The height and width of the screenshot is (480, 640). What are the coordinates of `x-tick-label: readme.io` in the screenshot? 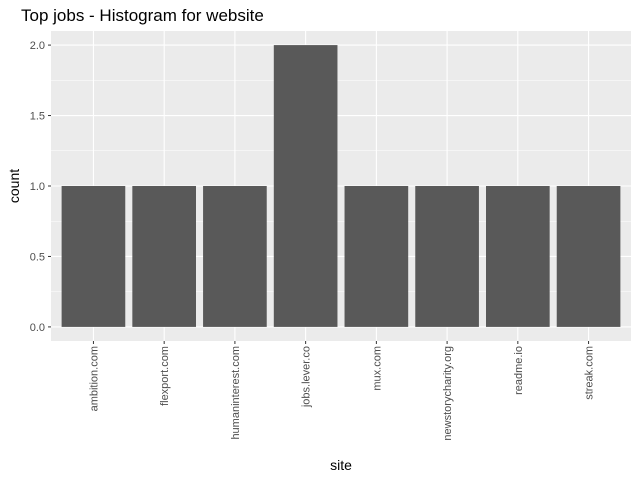 It's located at (519, 370).